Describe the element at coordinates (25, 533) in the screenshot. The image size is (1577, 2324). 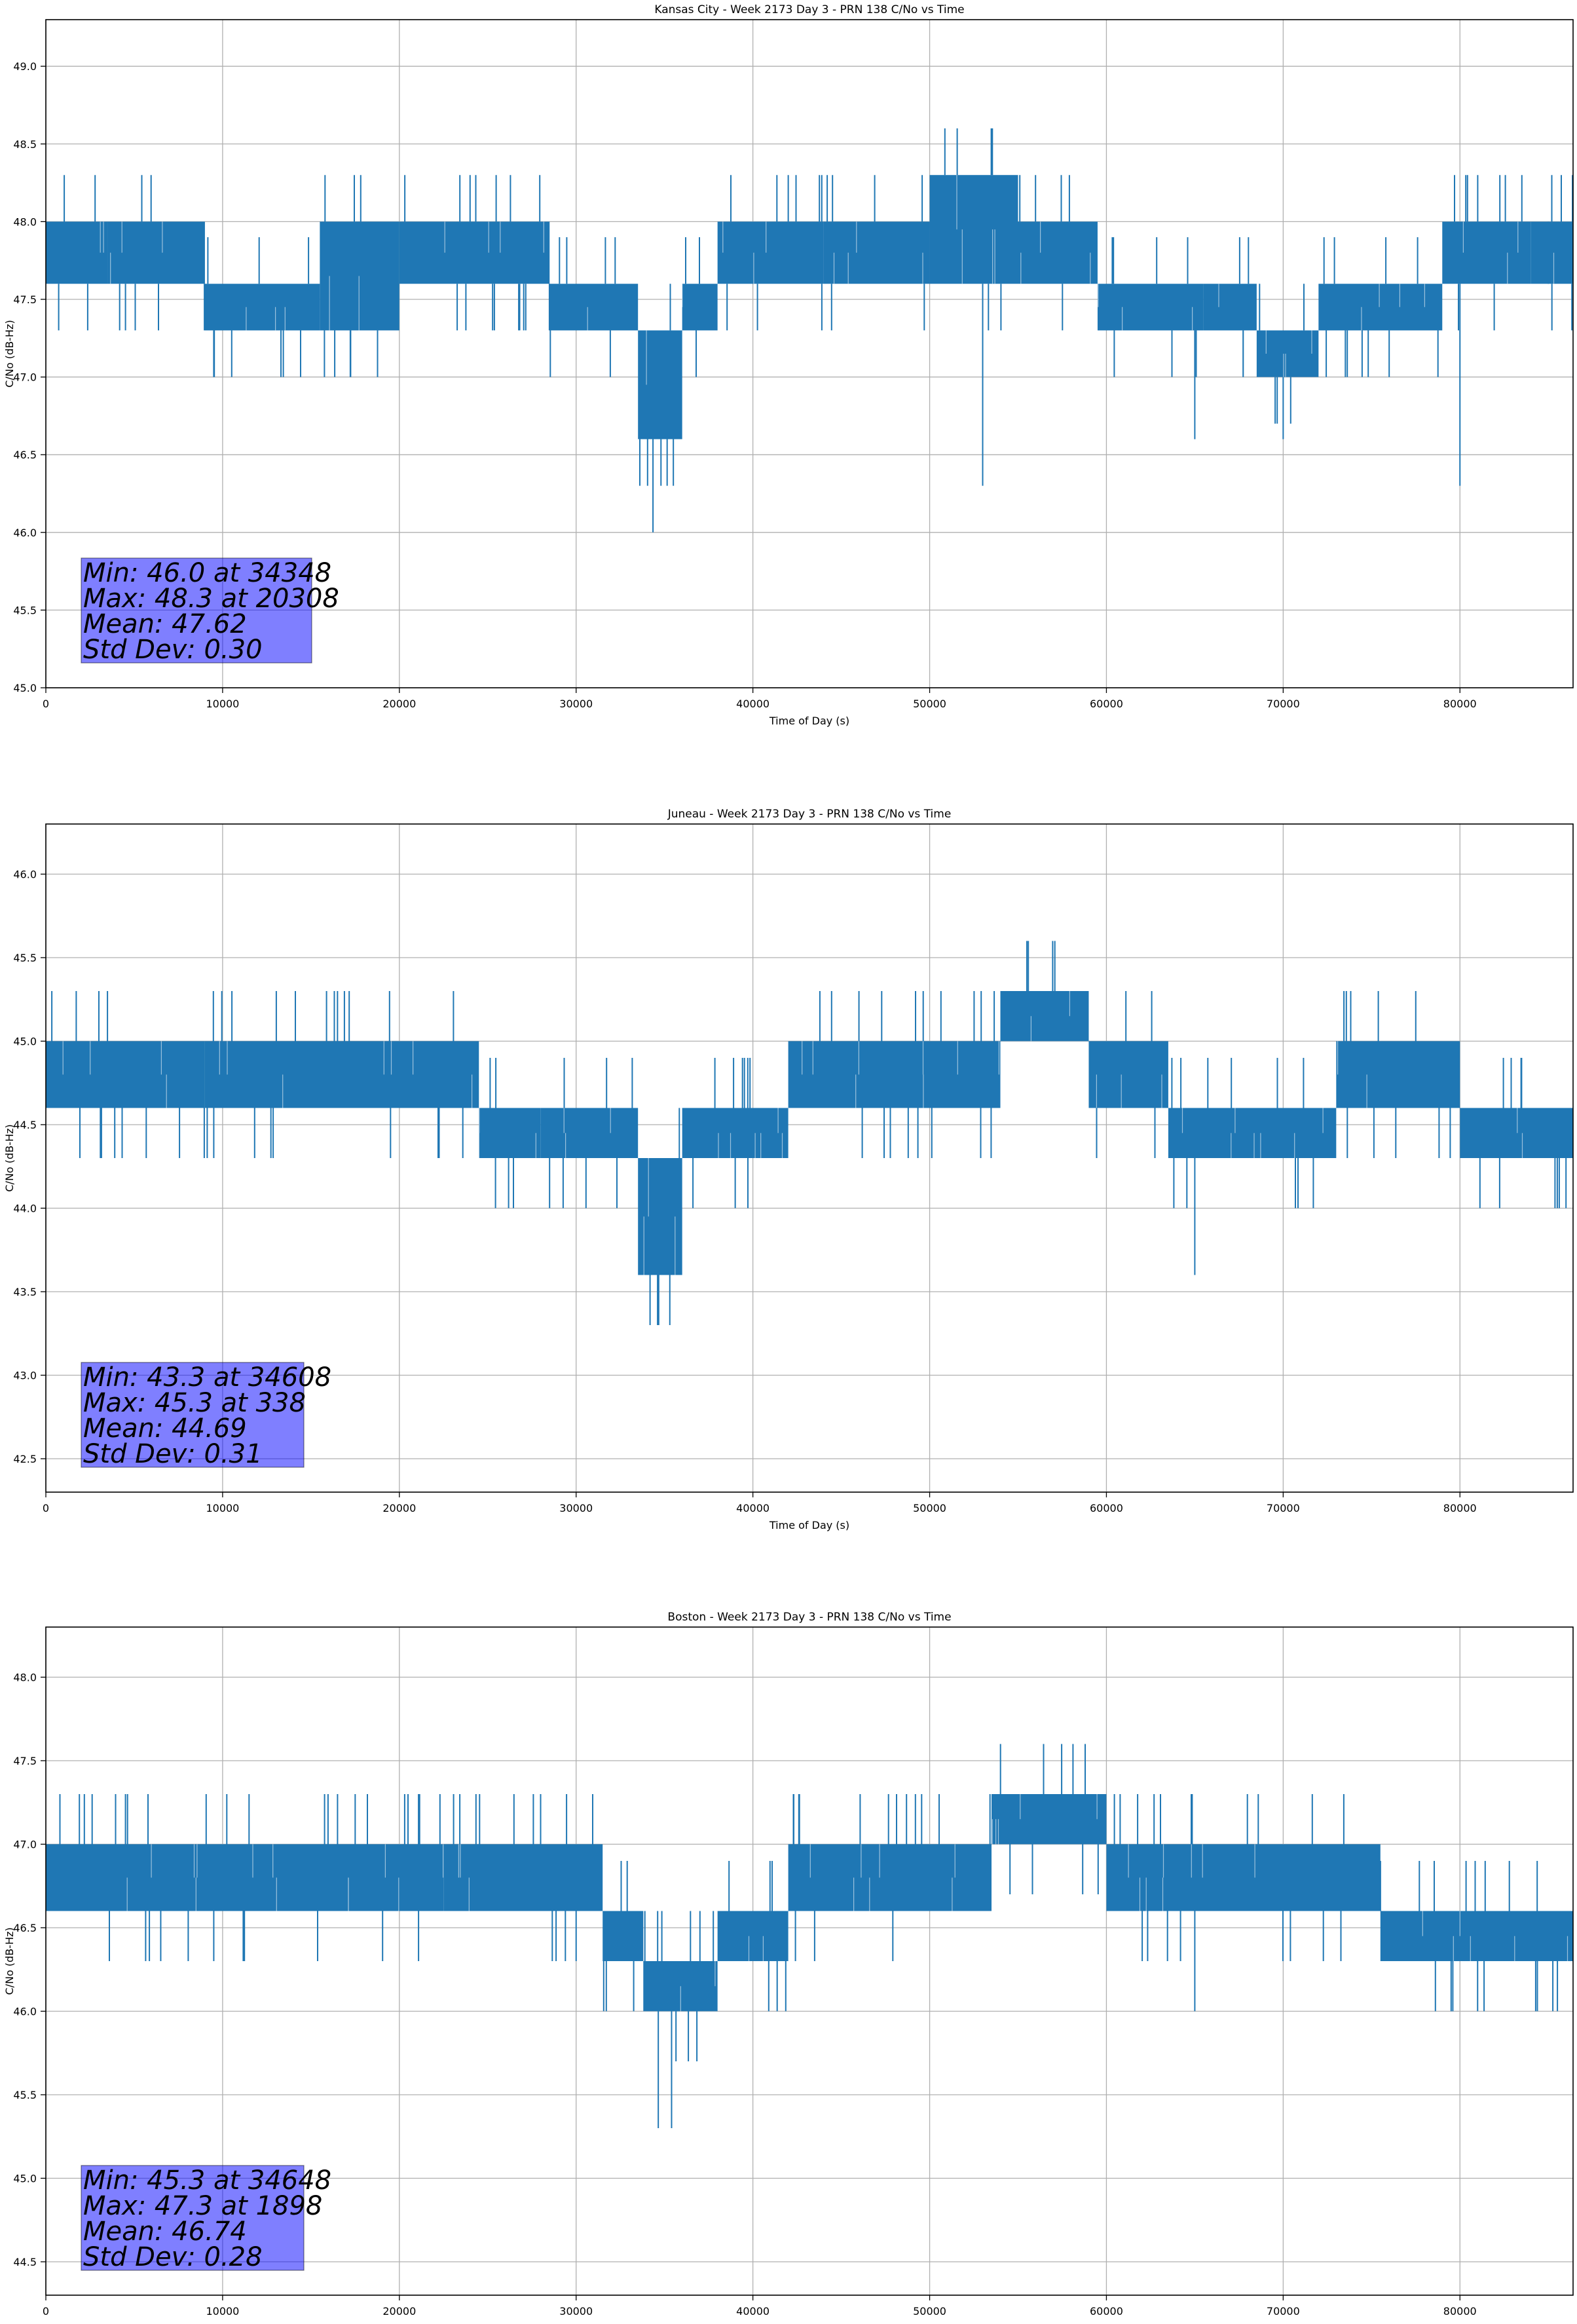
I see `y-tick-label: 46.0` at that location.